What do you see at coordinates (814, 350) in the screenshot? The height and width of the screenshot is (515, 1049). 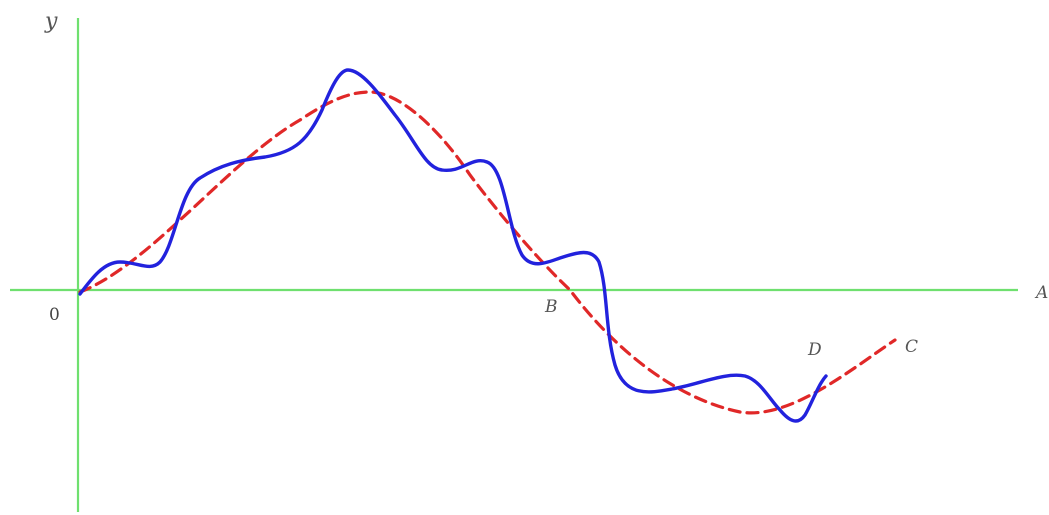 I see `point-d-label: D` at bounding box center [814, 350].